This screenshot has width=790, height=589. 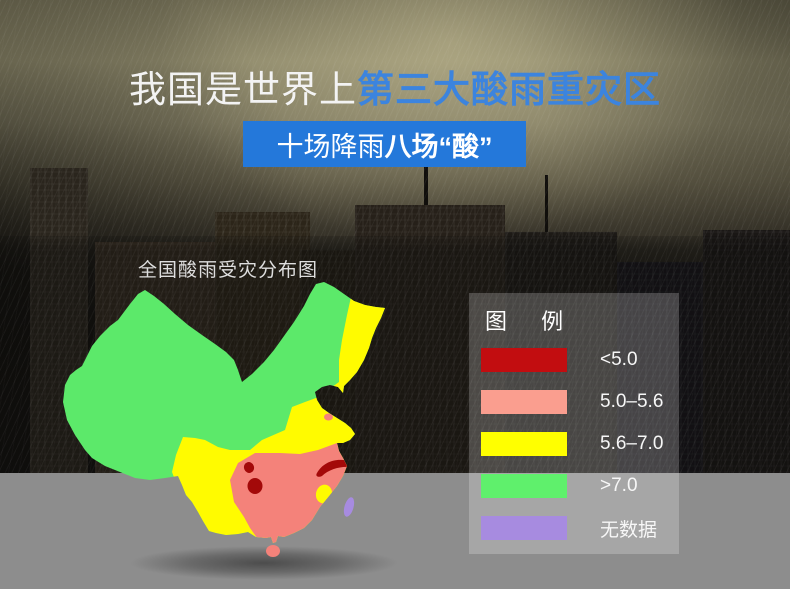 What do you see at coordinates (289, 493) in the screenshot?
I see `region-salmon-south` at bounding box center [289, 493].